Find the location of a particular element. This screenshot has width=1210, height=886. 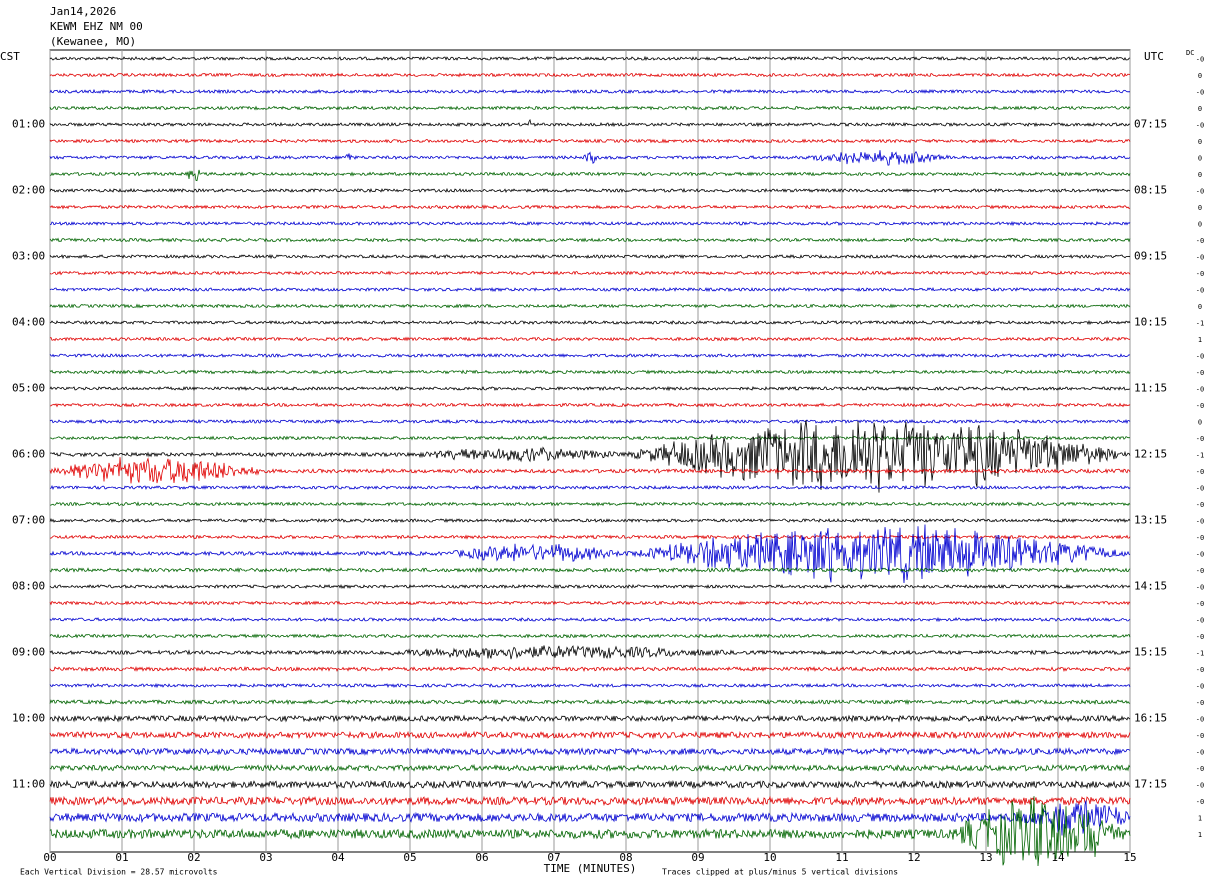

x-tick-label: 03 is located at coordinates (265, 857).